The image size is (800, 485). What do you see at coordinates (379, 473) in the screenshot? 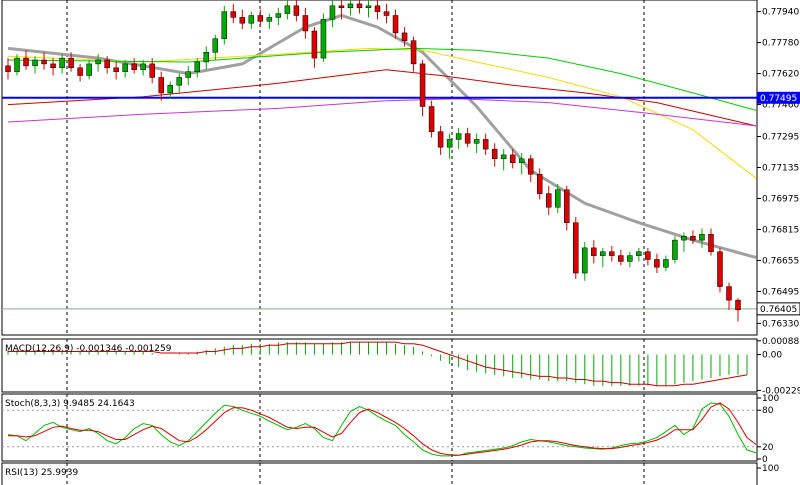
I see `rsi-pane` at bounding box center [379, 473].